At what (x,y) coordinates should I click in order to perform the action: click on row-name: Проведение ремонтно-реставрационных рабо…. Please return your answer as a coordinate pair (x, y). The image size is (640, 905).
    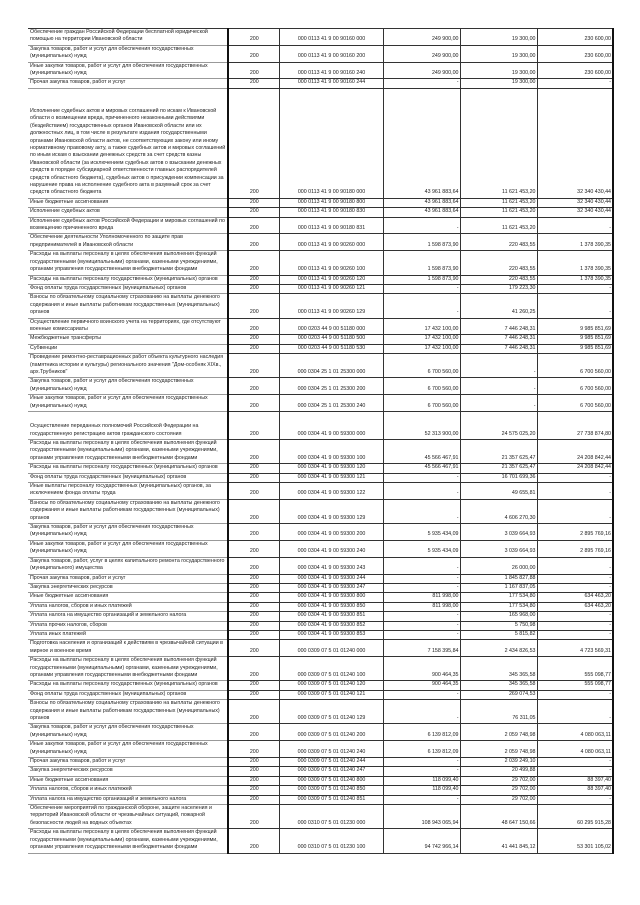
    Looking at the image, I should click on (128, 366).